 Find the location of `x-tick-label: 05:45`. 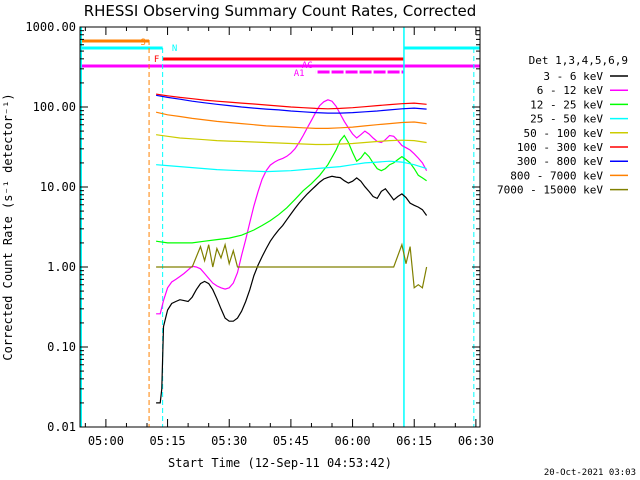

x-tick-label: 05:45 is located at coordinates (291, 441).